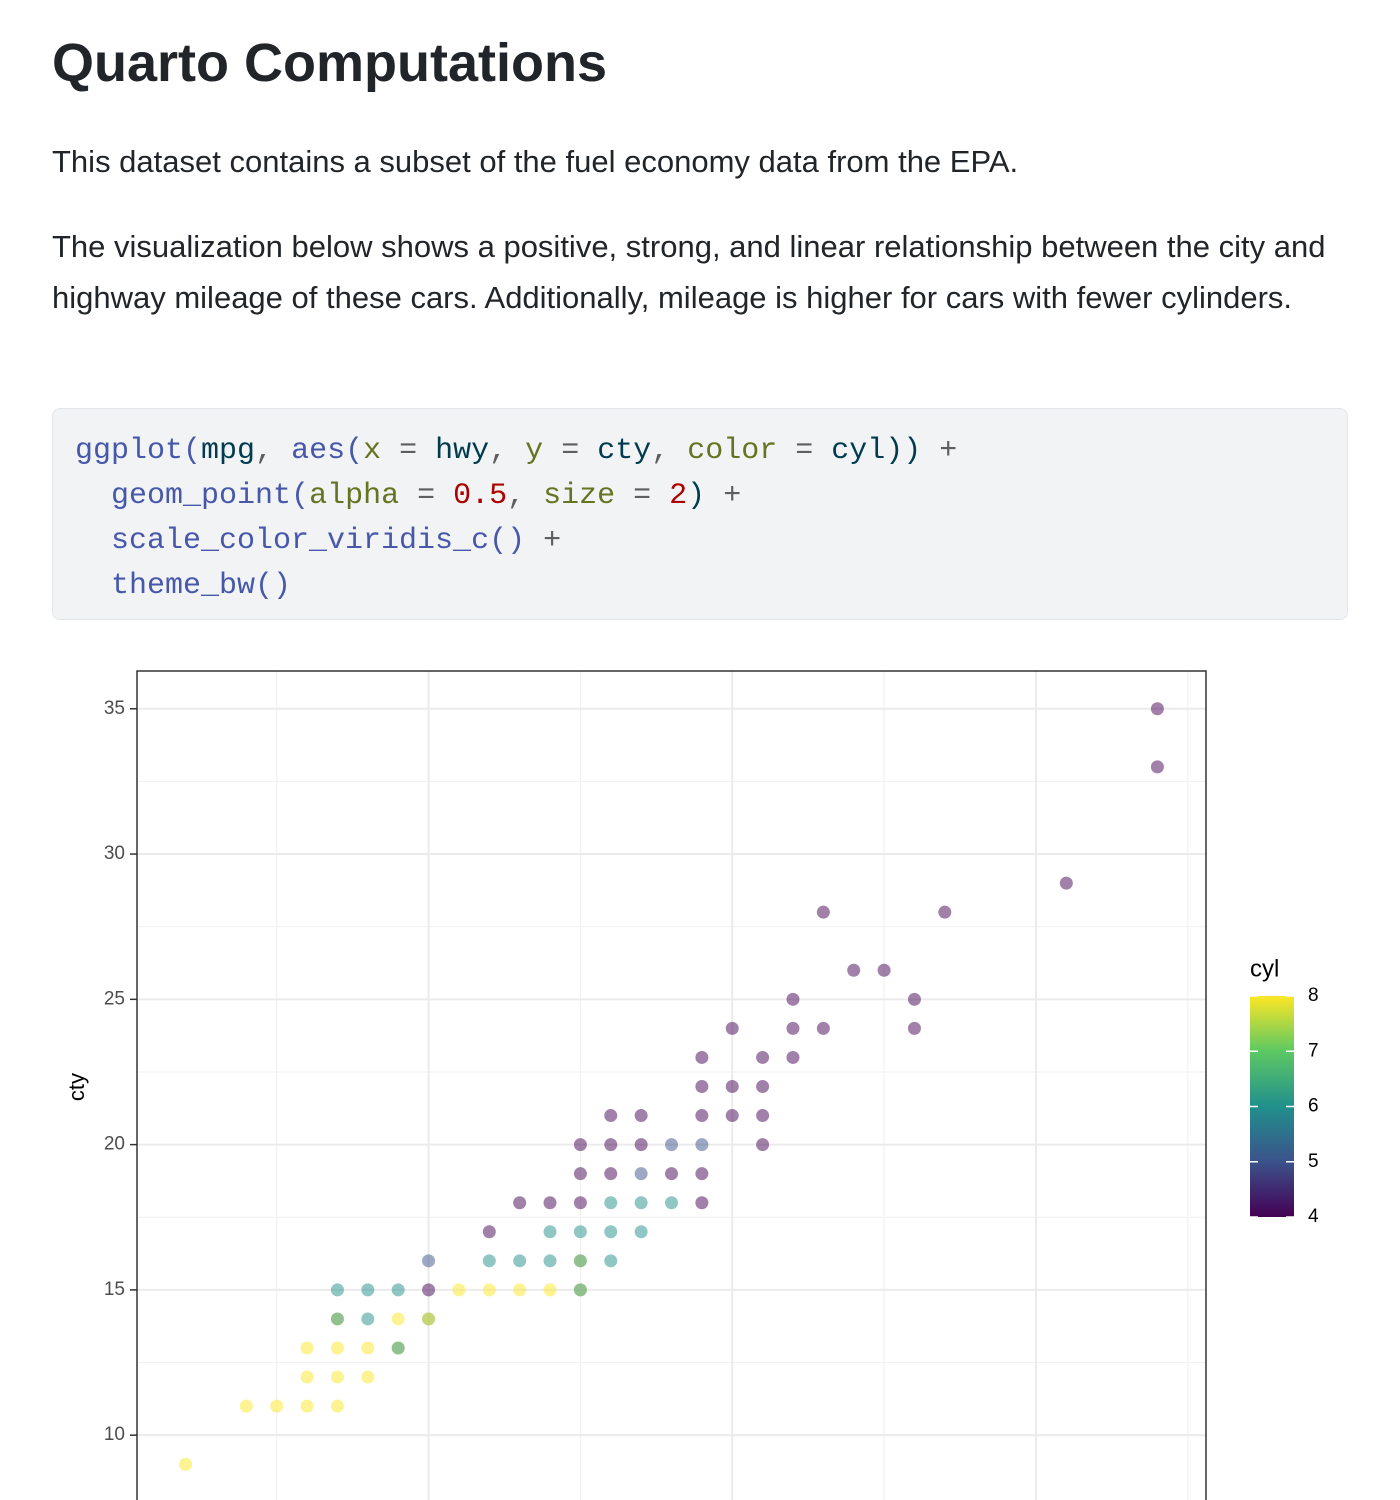 The width and height of the screenshot is (1400, 1500). I want to click on colorbar-label: 6, so click(1313, 1106).